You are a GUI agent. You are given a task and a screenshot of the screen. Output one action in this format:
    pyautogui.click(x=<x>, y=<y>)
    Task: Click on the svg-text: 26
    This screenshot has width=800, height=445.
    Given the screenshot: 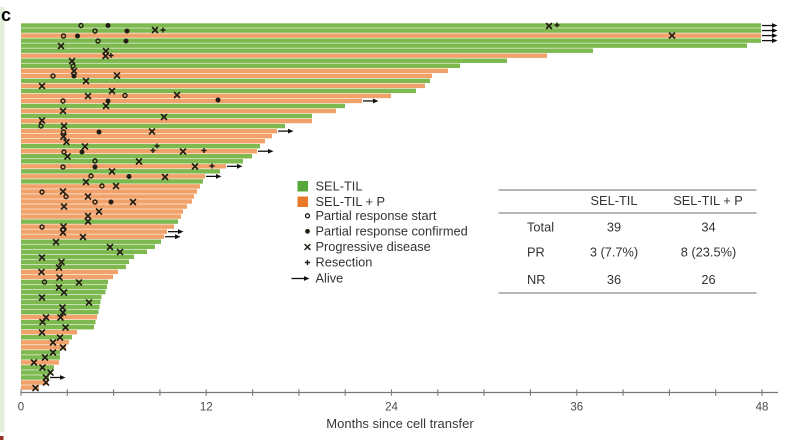 What is the action you would take?
    pyautogui.click(x=708, y=279)
    